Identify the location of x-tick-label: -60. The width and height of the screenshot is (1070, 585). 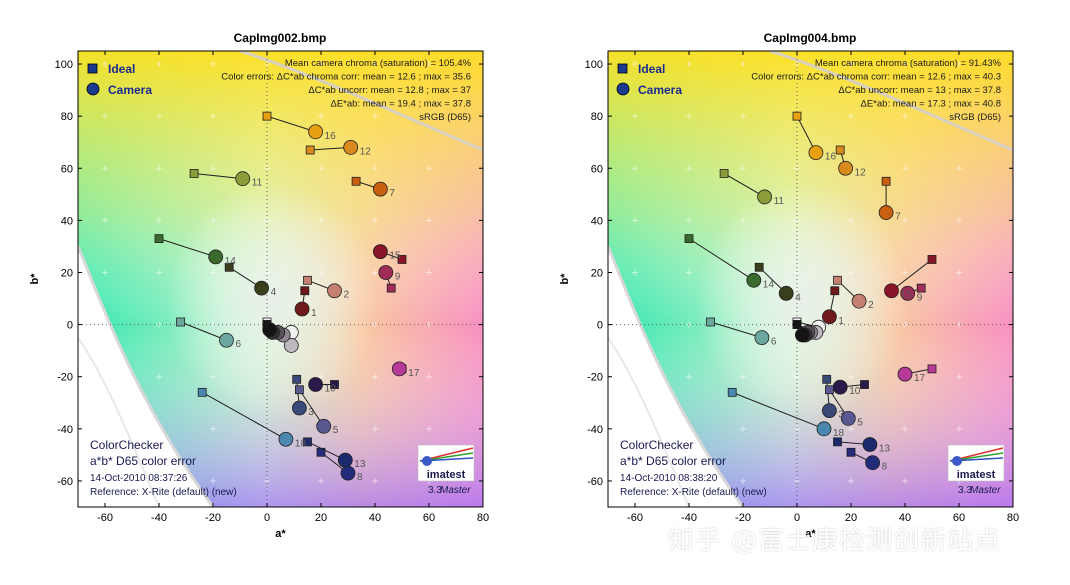
(105, 518).